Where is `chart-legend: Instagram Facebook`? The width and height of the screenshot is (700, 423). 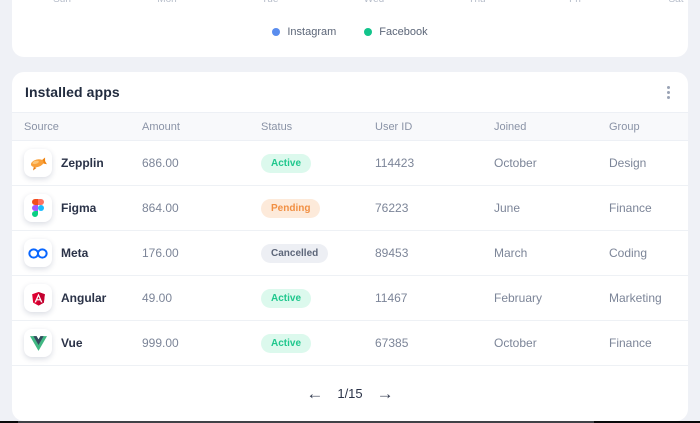
chart-legend: Instagram Facebook is located at coordinates (350, 32).